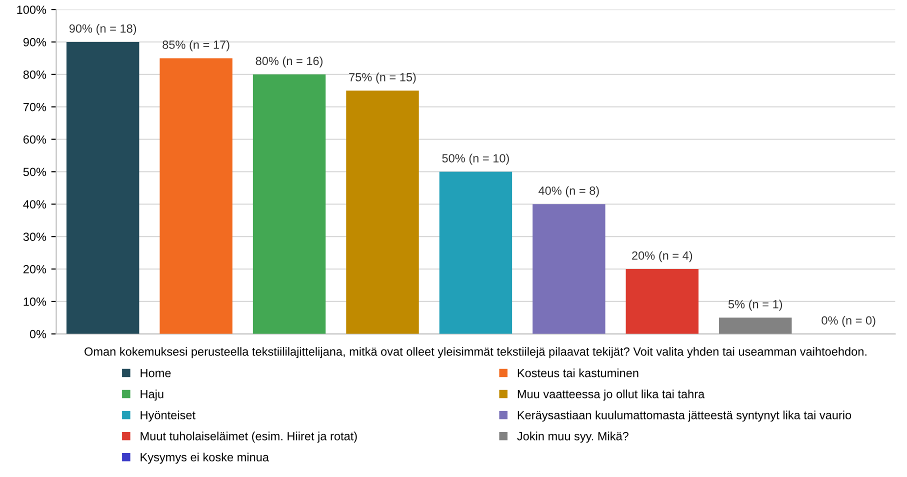 The height and width of the screenshot is (477, 907). I want to click on x-axis-title: Oman kokemuksesi perusteella tekstiililajittelijana, mitkä ovat olleet yleisimmät tekstiilejä pilaavat tekijät? Voit valita yhden tai useamman vaihtoehdon., so click(475, 352).